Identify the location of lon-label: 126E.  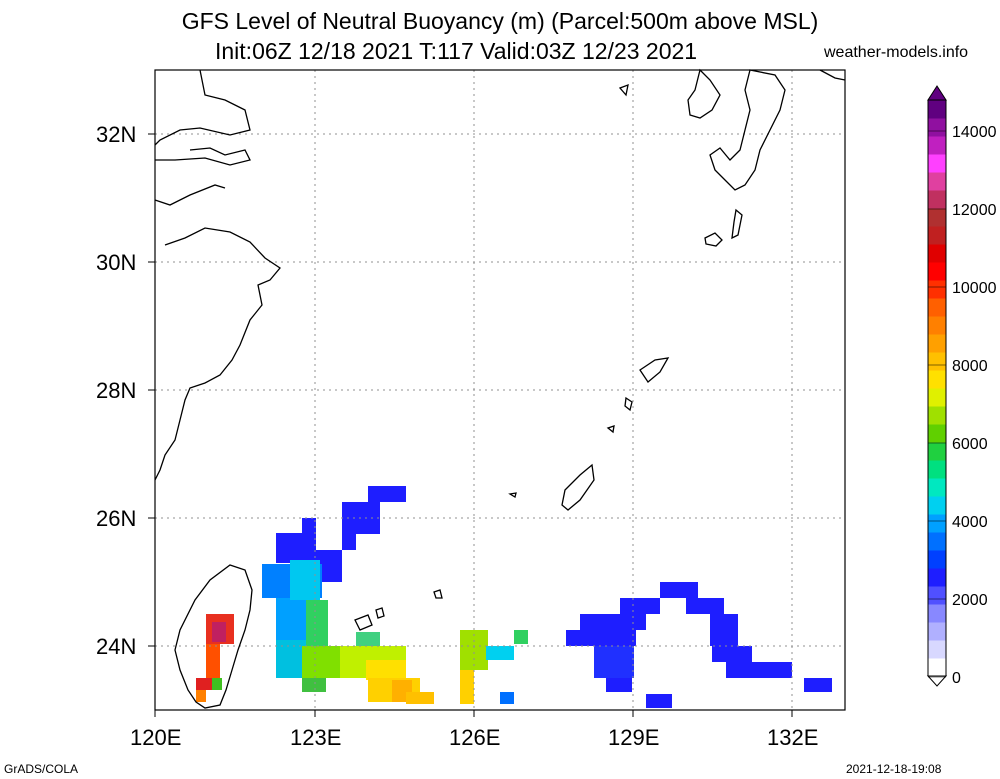
(474, 737).